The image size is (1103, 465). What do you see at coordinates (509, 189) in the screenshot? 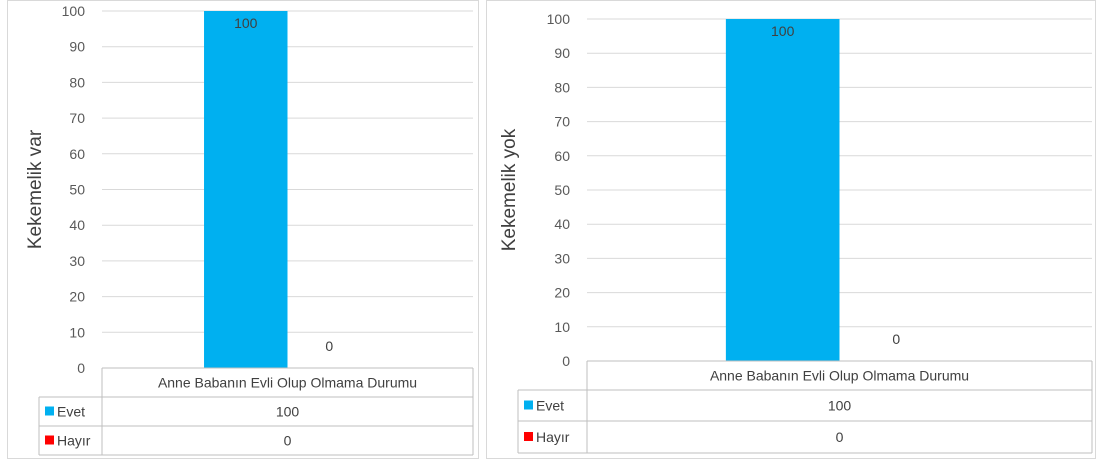
I see `y-axis-title: Kekemelik yok` at bounding box center [509, 189].